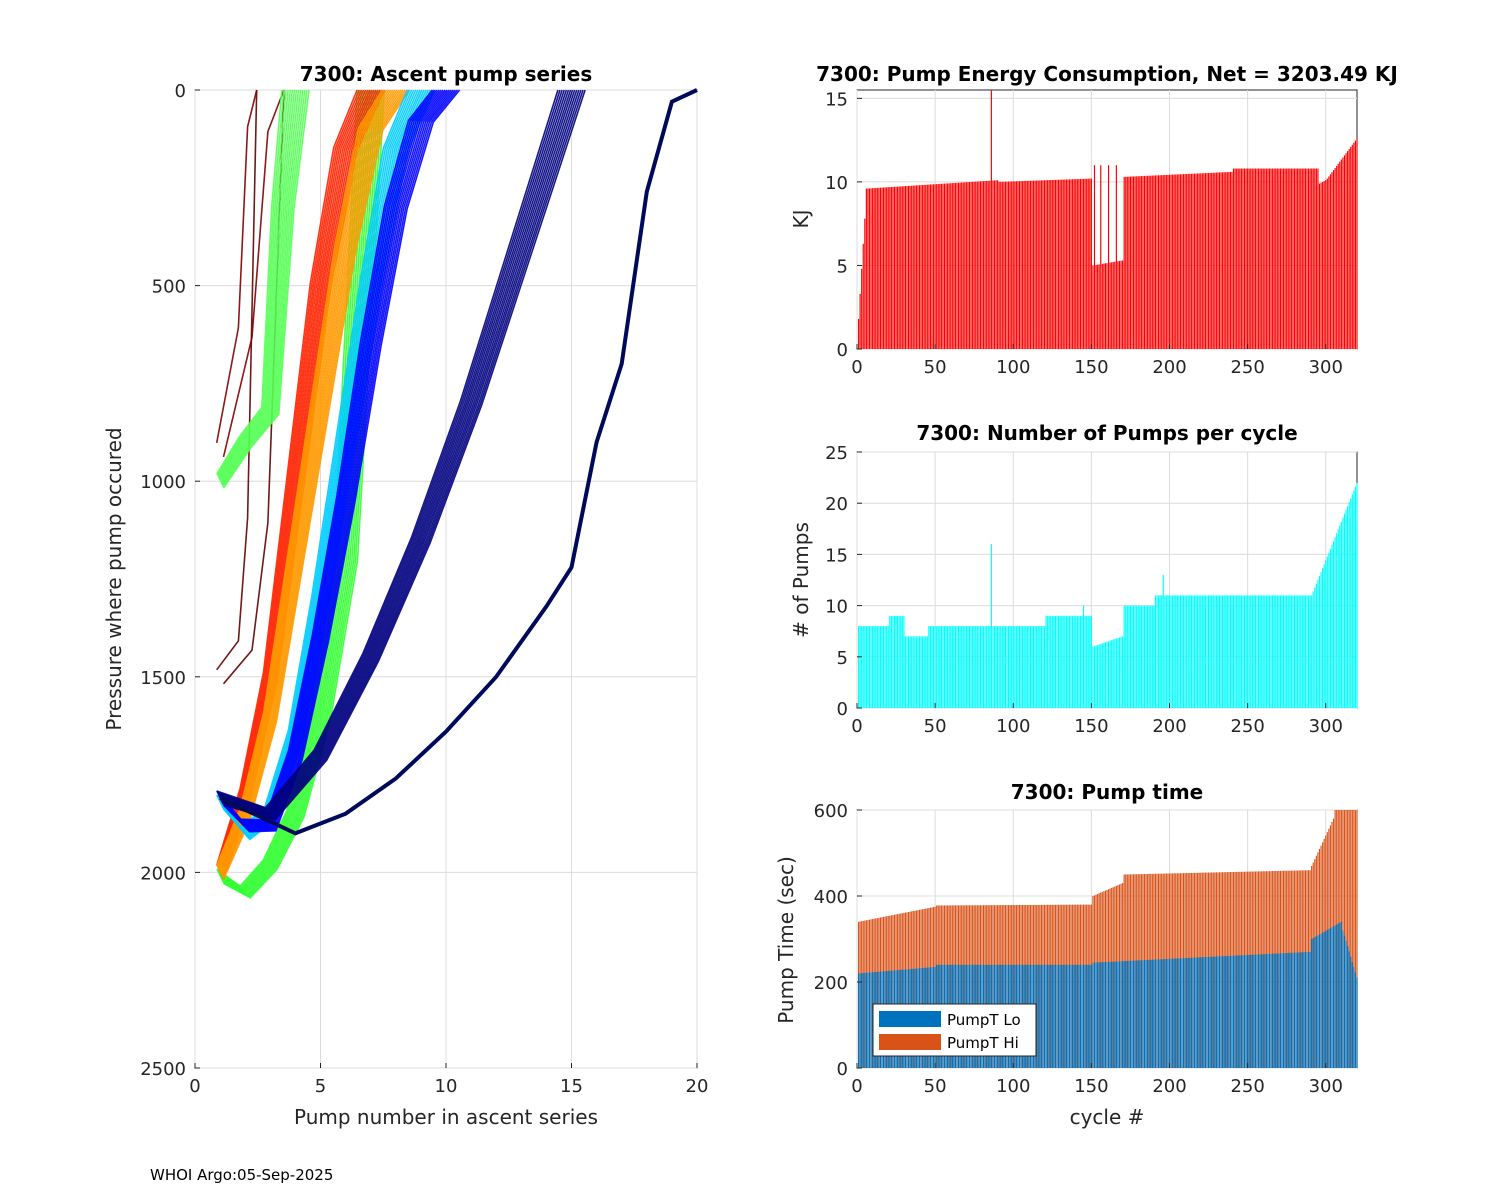  Describe the element at coordinates (836, 607) in the screenshot. I see `y-tick-label: 10` at that location.